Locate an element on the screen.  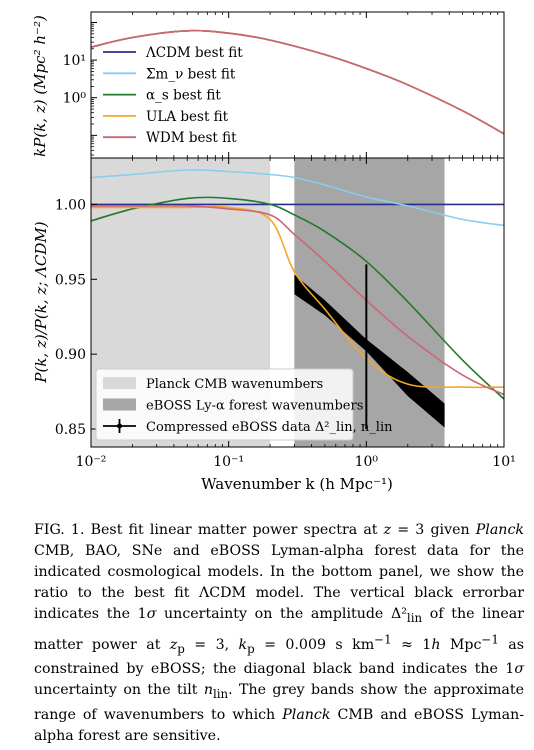
bottom-legend-swatch-eboss-ly-forest-wavenumbers is located at coordinates (119, 404).